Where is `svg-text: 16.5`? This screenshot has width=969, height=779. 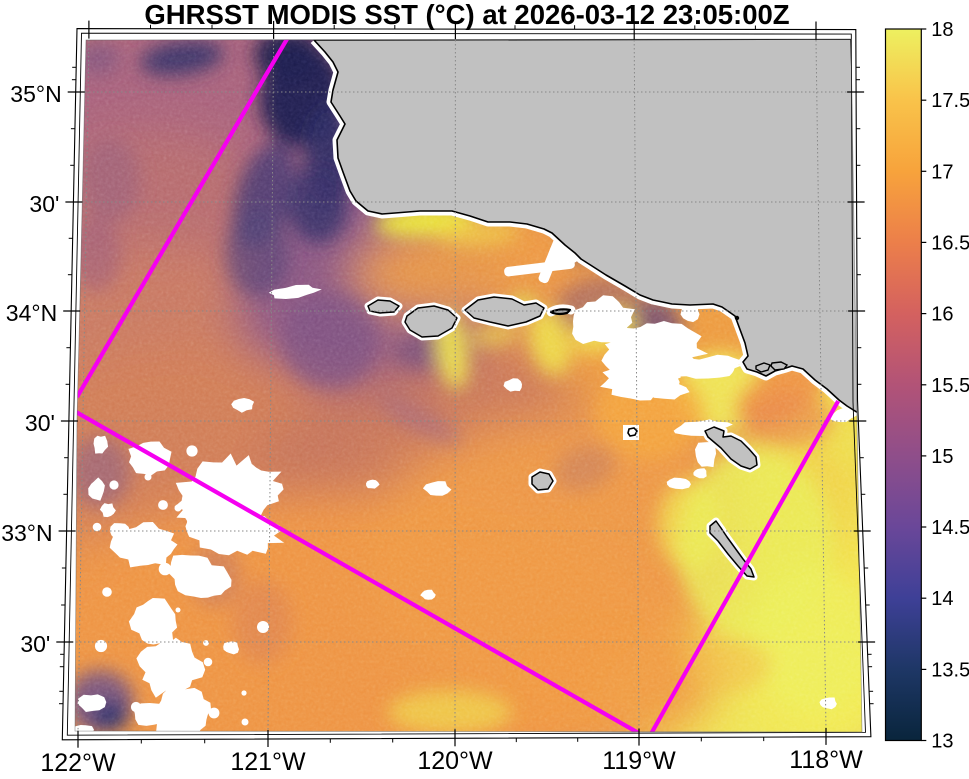
svg-text: 16.5 is located at coordinates (950, 243).